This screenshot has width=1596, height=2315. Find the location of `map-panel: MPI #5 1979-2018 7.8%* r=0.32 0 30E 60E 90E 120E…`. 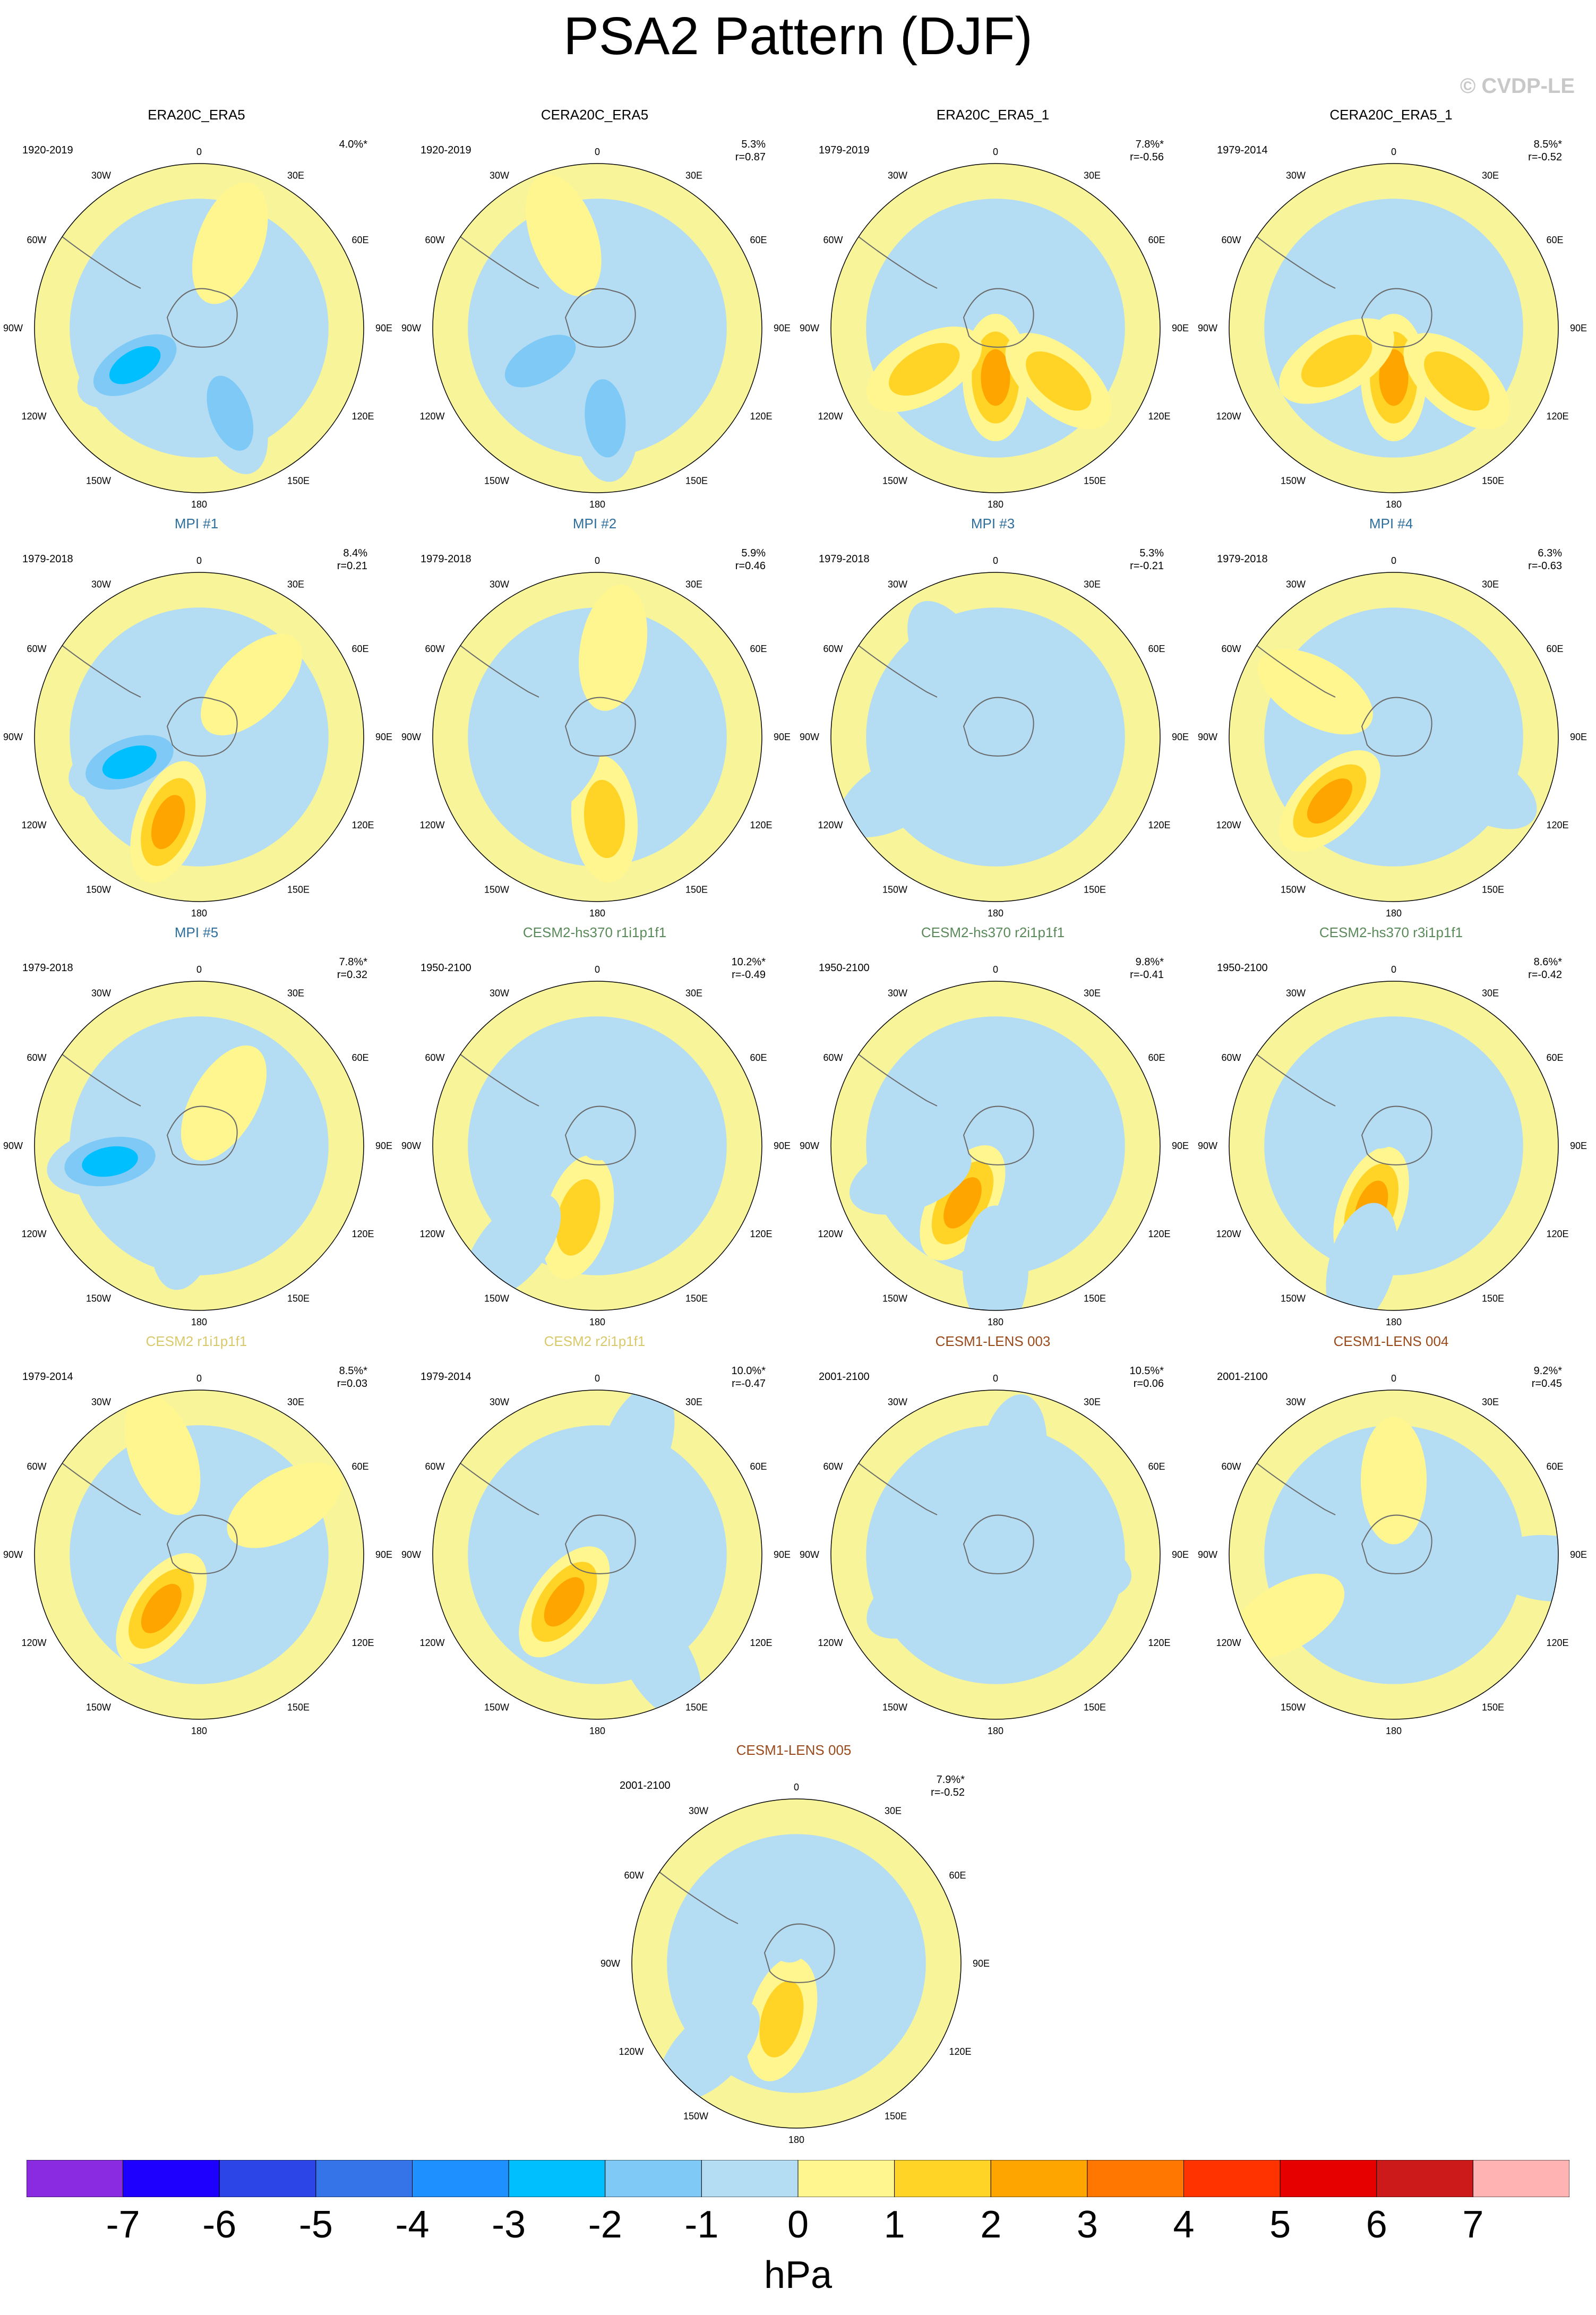

map-panel: MPI #5 1979-2018 7.8%* r=0.32 0 30E 60E 90E 120E… is located at coordinates (197, 1128).